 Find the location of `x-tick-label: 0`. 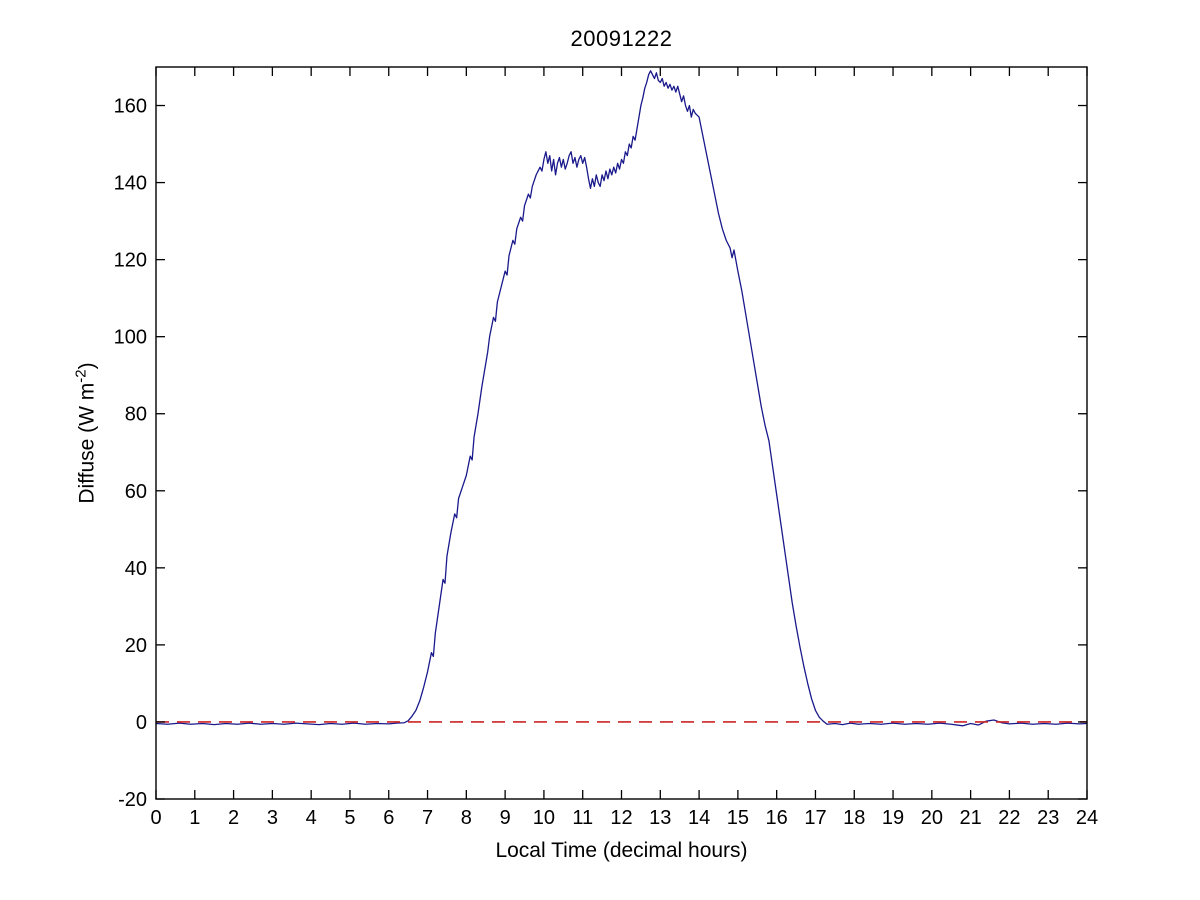

x-tick-label: 0 is located at coordinates (155, 818).